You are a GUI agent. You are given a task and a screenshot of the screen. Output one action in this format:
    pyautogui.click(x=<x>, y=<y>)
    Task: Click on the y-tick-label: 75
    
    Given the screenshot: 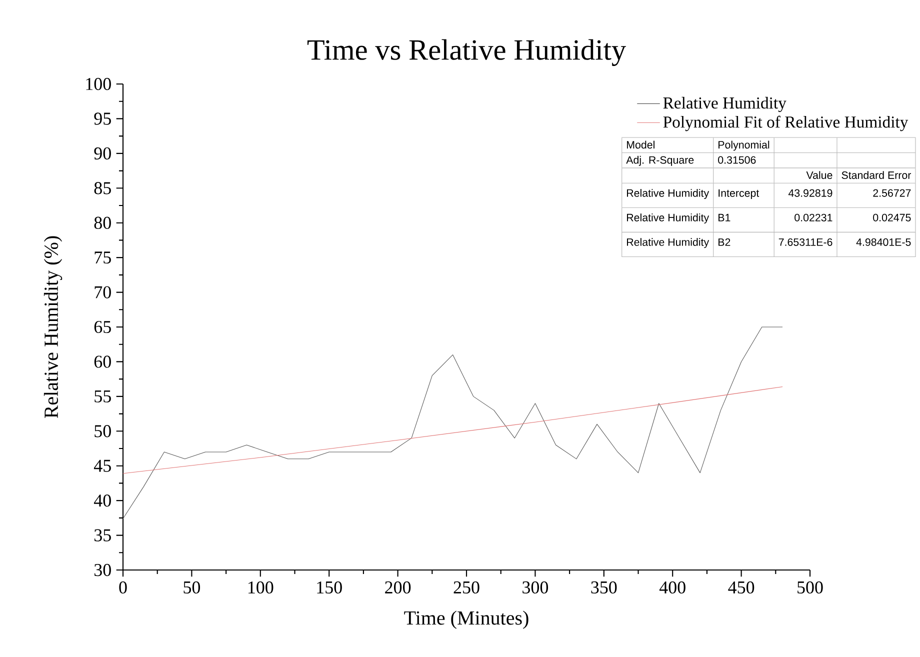 What is the action you would take?
    pyautogui.click(x=102, y=258)
    